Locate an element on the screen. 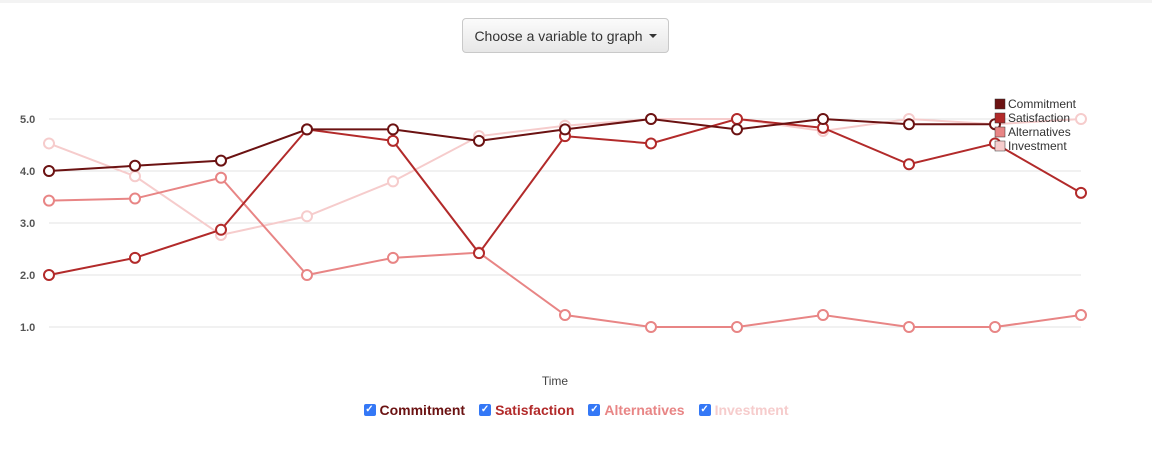 Image resolution: width=1152 pixels, height=449 pixels. toggle-label: Alternatives is located at coordinates (644, 410).